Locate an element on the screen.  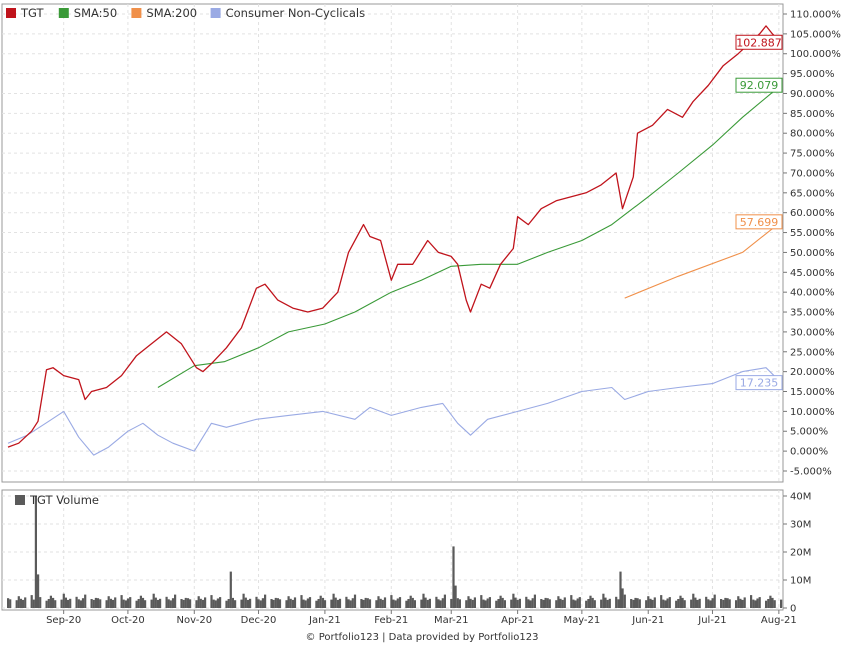
y-tick-label: 90.000% is located at coordinates (812, 94).